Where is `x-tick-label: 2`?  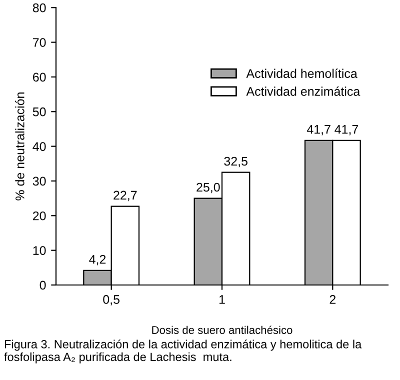 x-tick-label: 2 is located at coordinates (333, 299).